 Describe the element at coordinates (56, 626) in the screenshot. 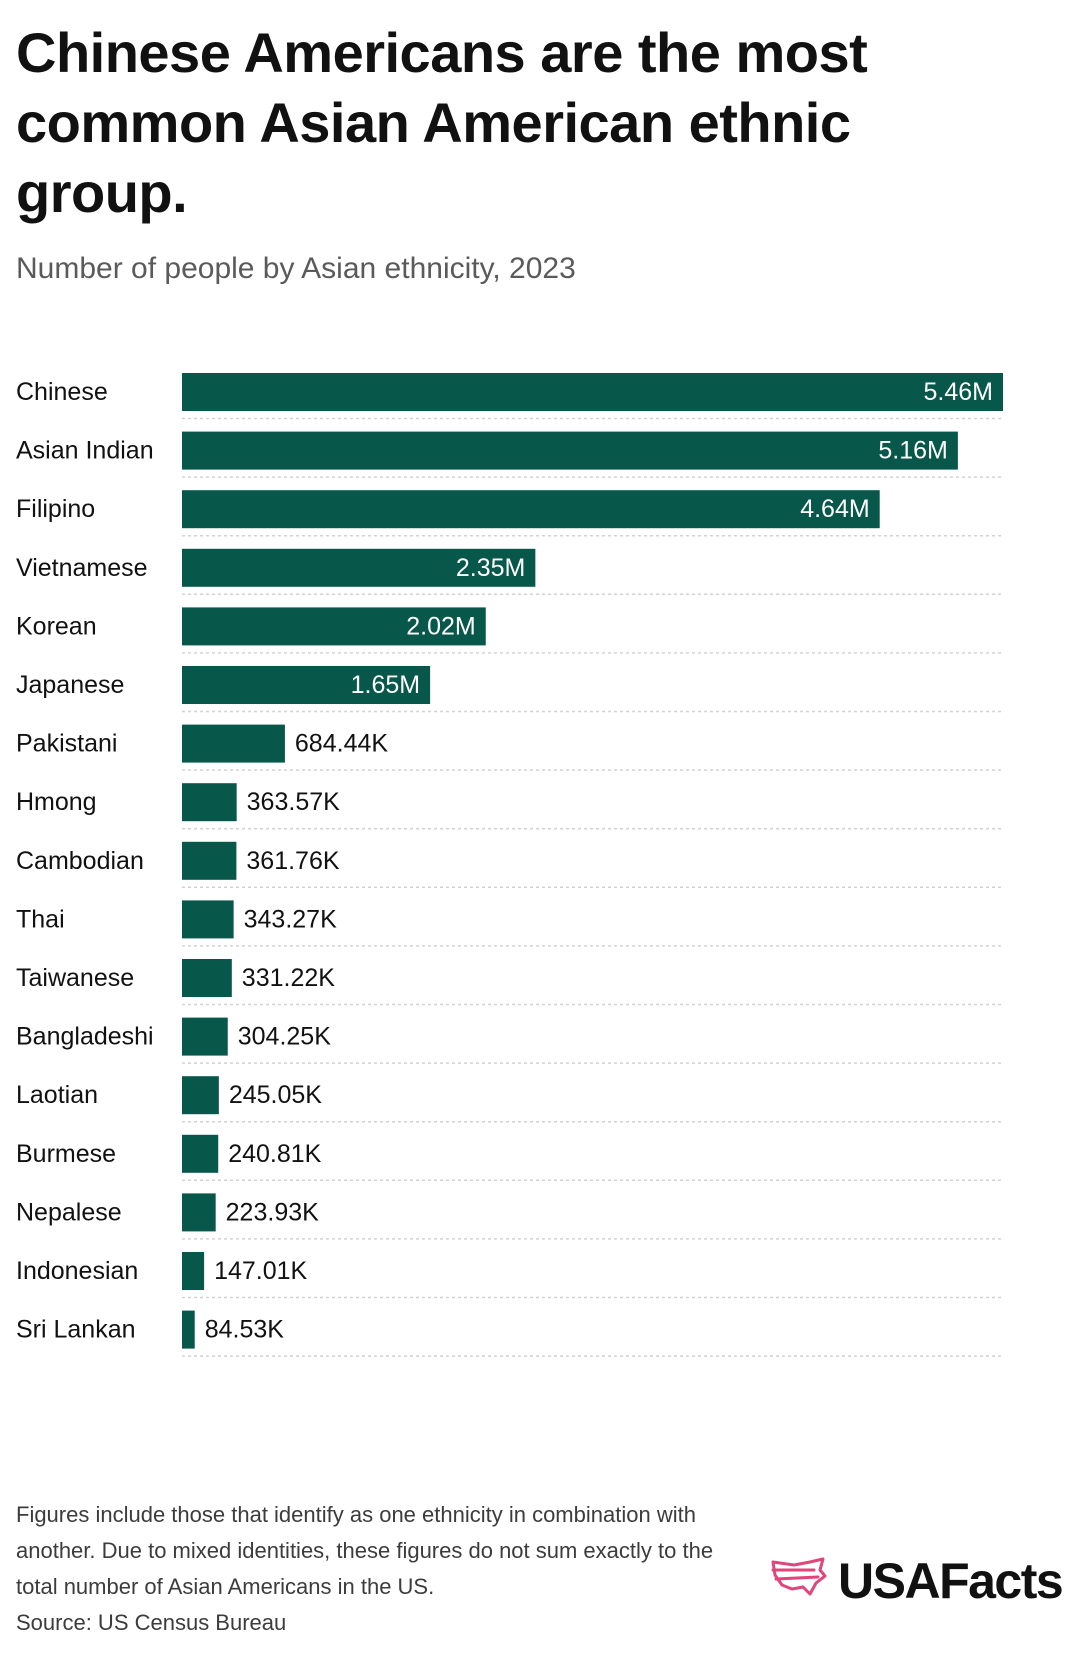

I see `category-label: Korean` at that location.